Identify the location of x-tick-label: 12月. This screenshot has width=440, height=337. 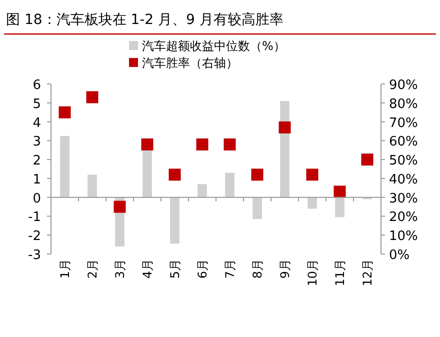
(367, 272).